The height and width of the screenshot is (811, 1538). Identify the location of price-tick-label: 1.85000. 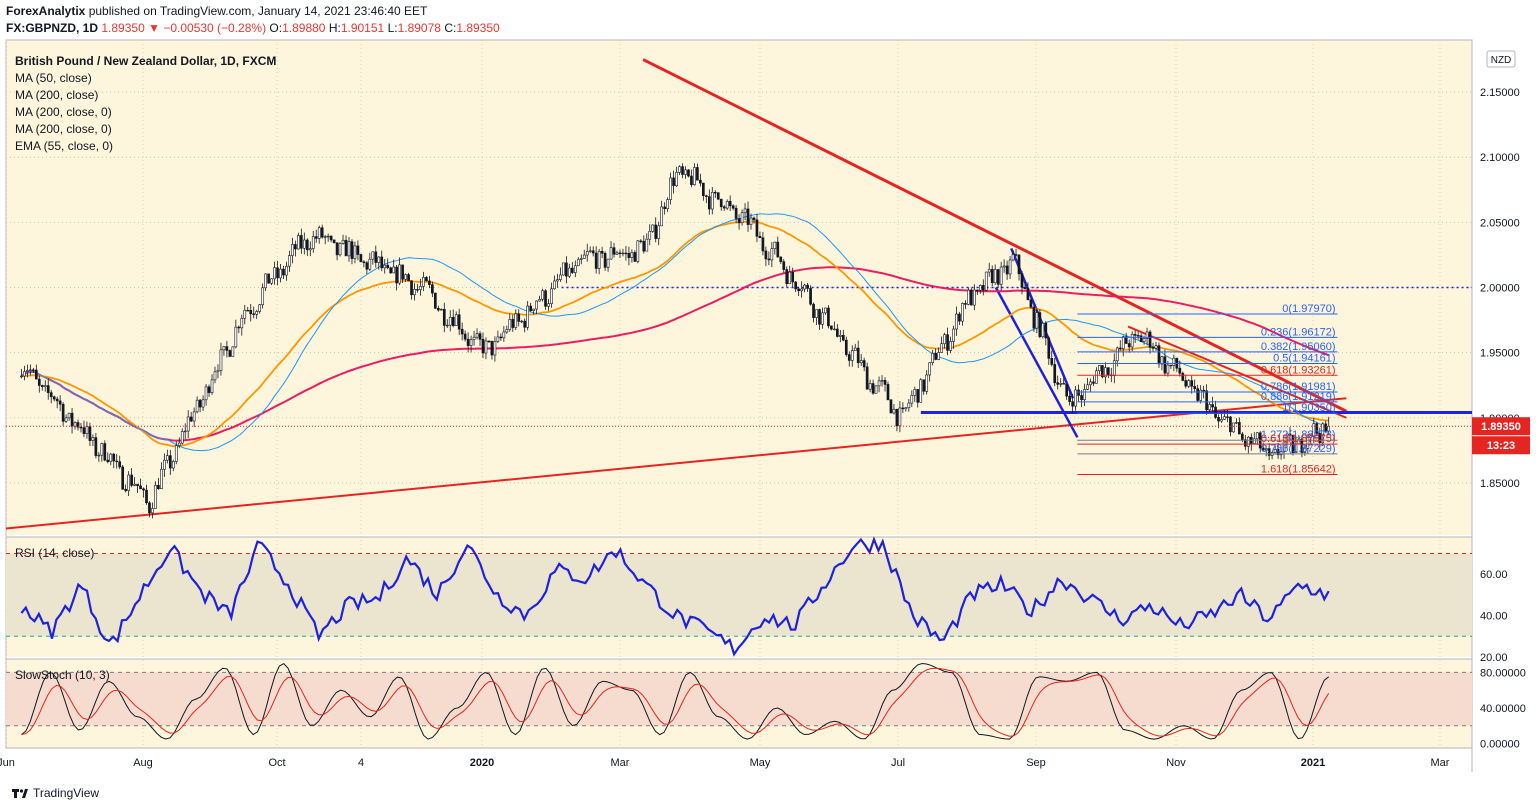
(1500, 484).